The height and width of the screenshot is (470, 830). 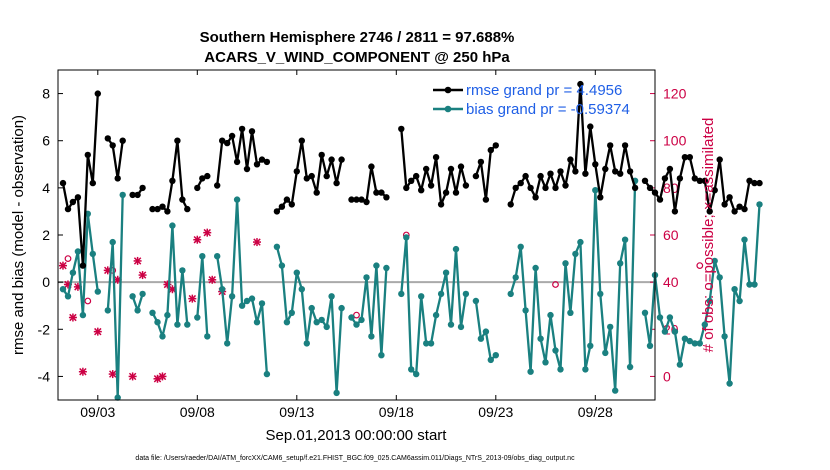 What do you see at coordinates (708, 235) in the screenshot?
I see `y2-axis-label: # of obs: o=possible; ×=assimilated` at bounding box center [708, 235].